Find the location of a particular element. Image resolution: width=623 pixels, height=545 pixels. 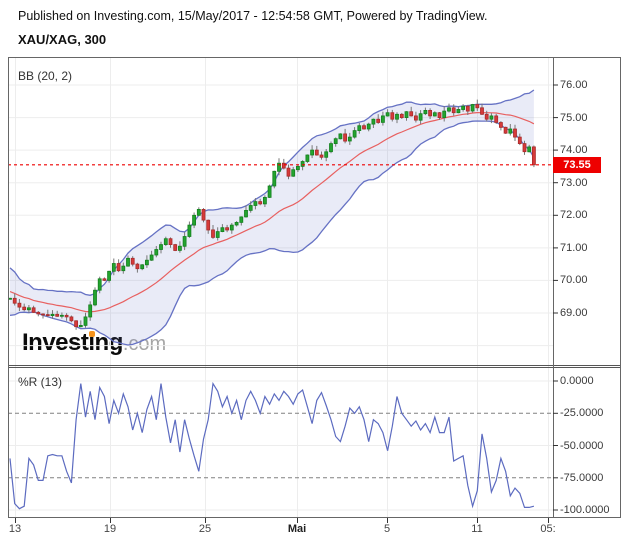

time-tick-label: 11 is located at coordinates (477, 529).